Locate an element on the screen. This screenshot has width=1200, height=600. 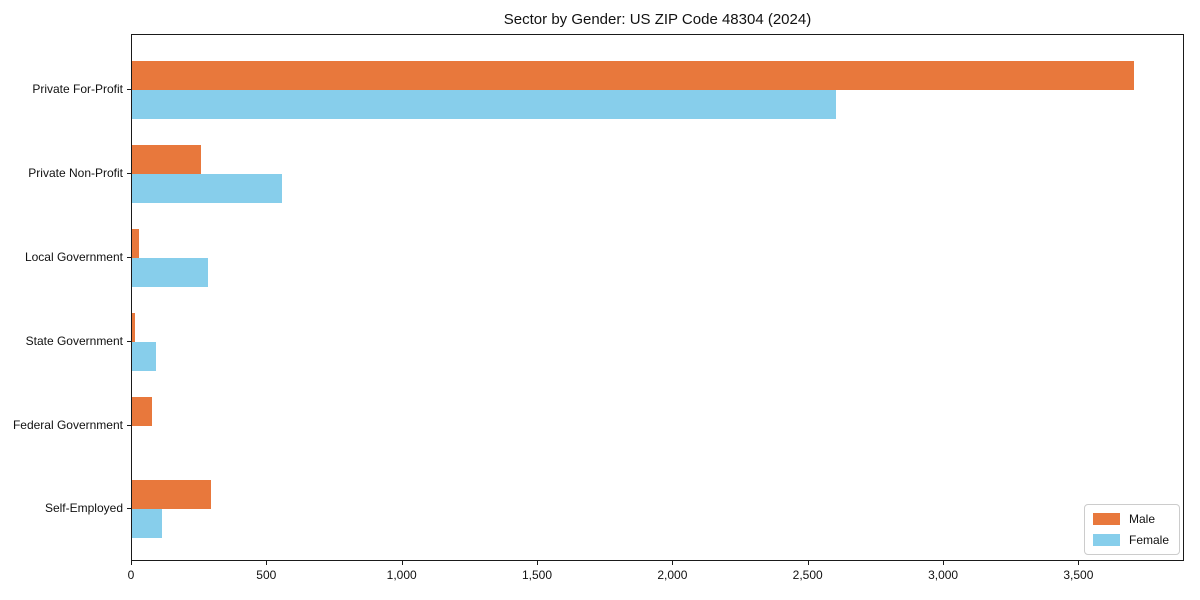
legend: Male Female is located at coordinates (1131, 529).